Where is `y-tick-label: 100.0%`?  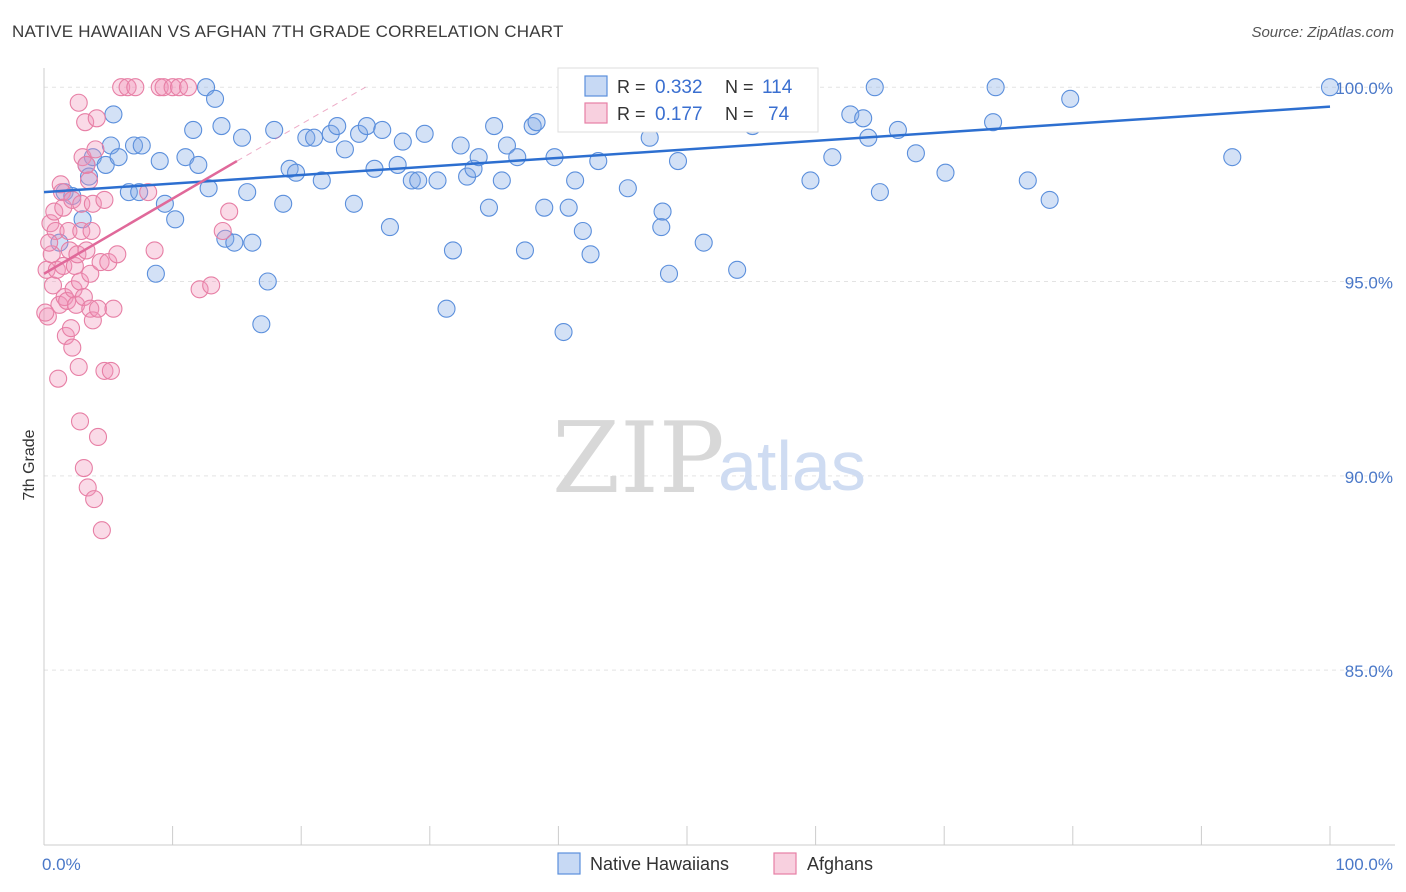 y-tick-label: 100.0% is located at coordinates (1364, 88).